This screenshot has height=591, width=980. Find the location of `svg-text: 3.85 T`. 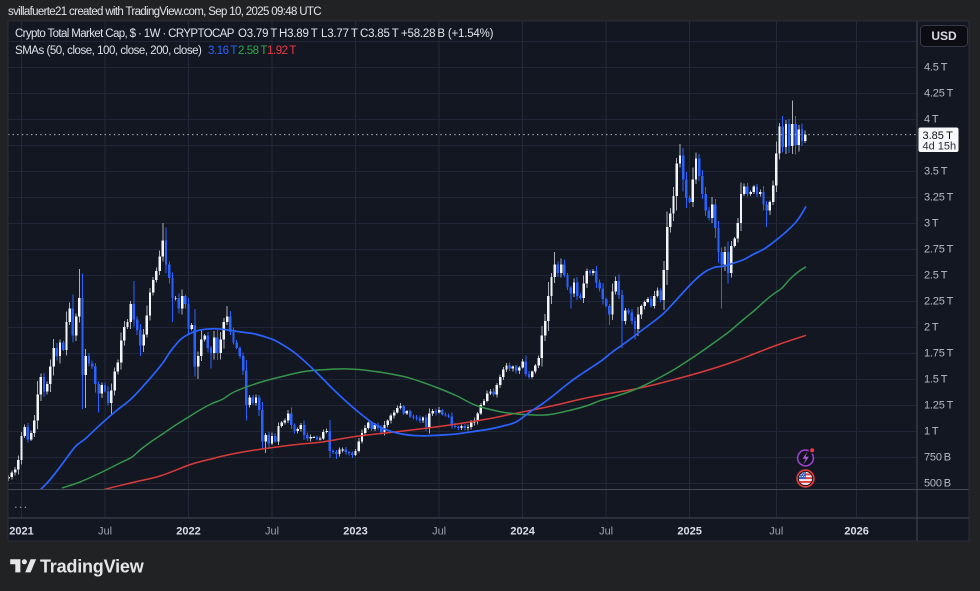

svg-text: 3.85 T is located at coordinates (938, 136).